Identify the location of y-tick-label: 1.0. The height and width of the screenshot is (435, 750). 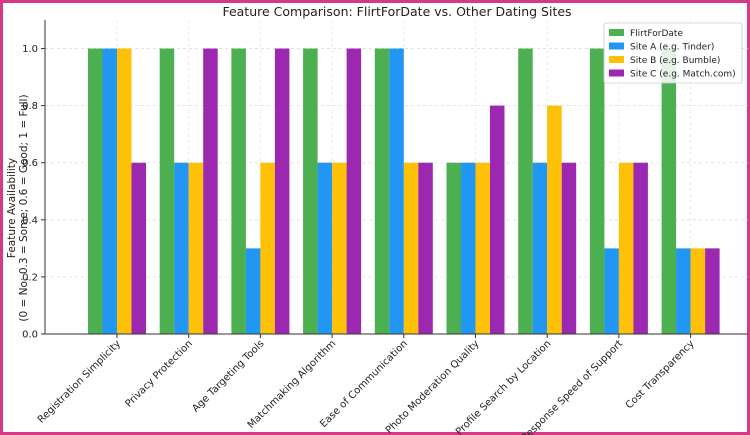
(30, 49).